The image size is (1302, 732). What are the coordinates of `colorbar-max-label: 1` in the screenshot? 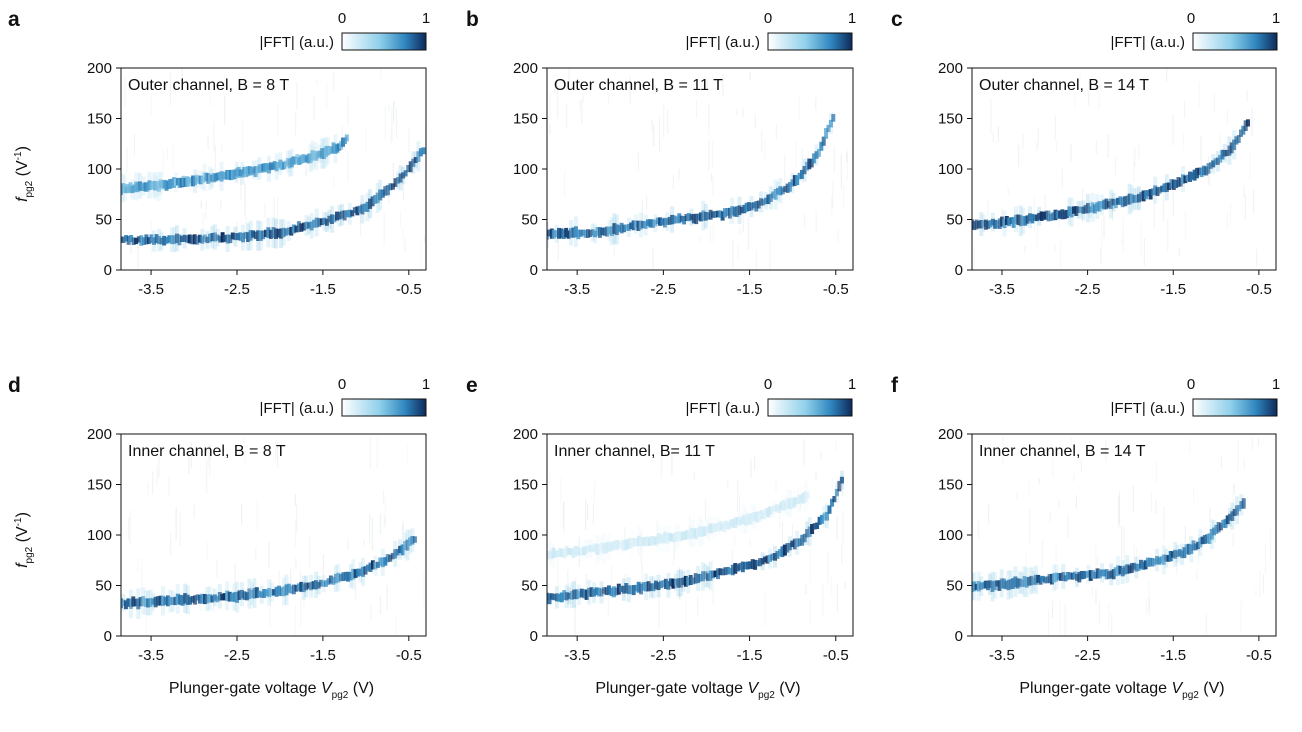 It's located at (852, 384).